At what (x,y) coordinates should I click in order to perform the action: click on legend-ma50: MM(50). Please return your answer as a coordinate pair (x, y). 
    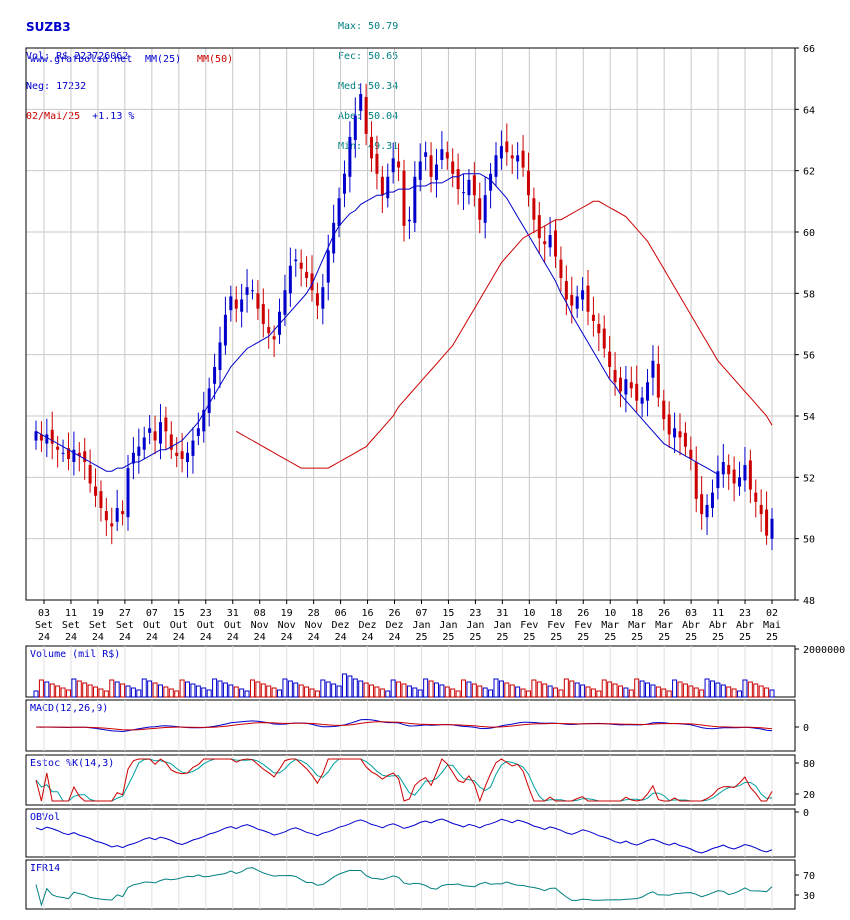
    Looking at the image, I should click on (215, 59).